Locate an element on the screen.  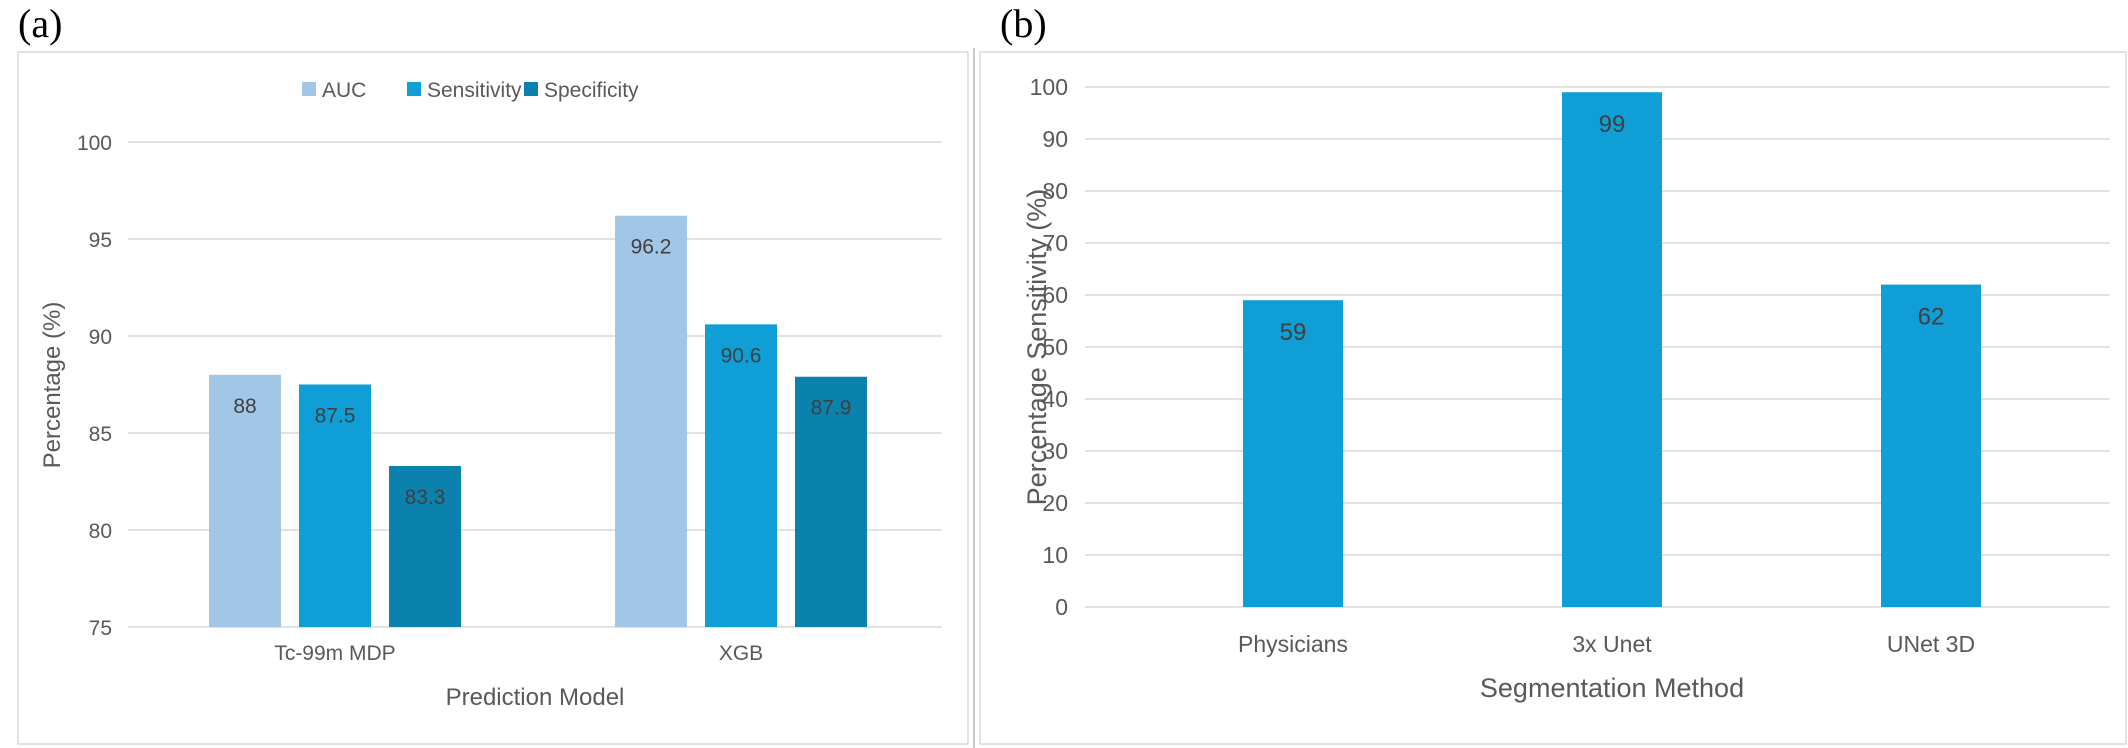
chart-a-y-tick: 80 is located at coordinates (100, 531).